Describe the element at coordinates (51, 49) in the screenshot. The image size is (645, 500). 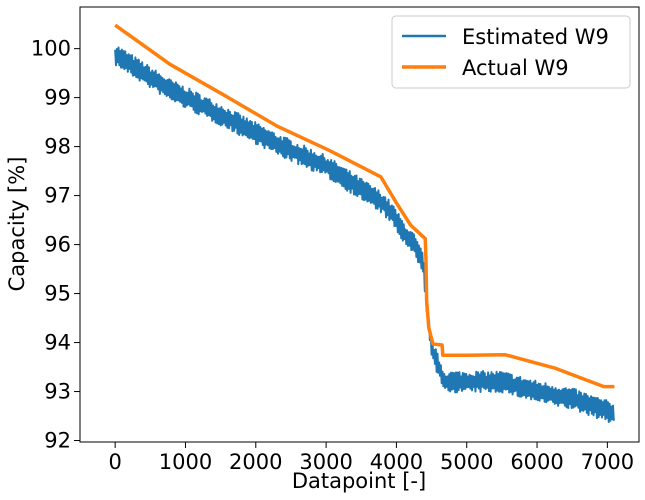
I see `y-tick-label: 100` at that location.